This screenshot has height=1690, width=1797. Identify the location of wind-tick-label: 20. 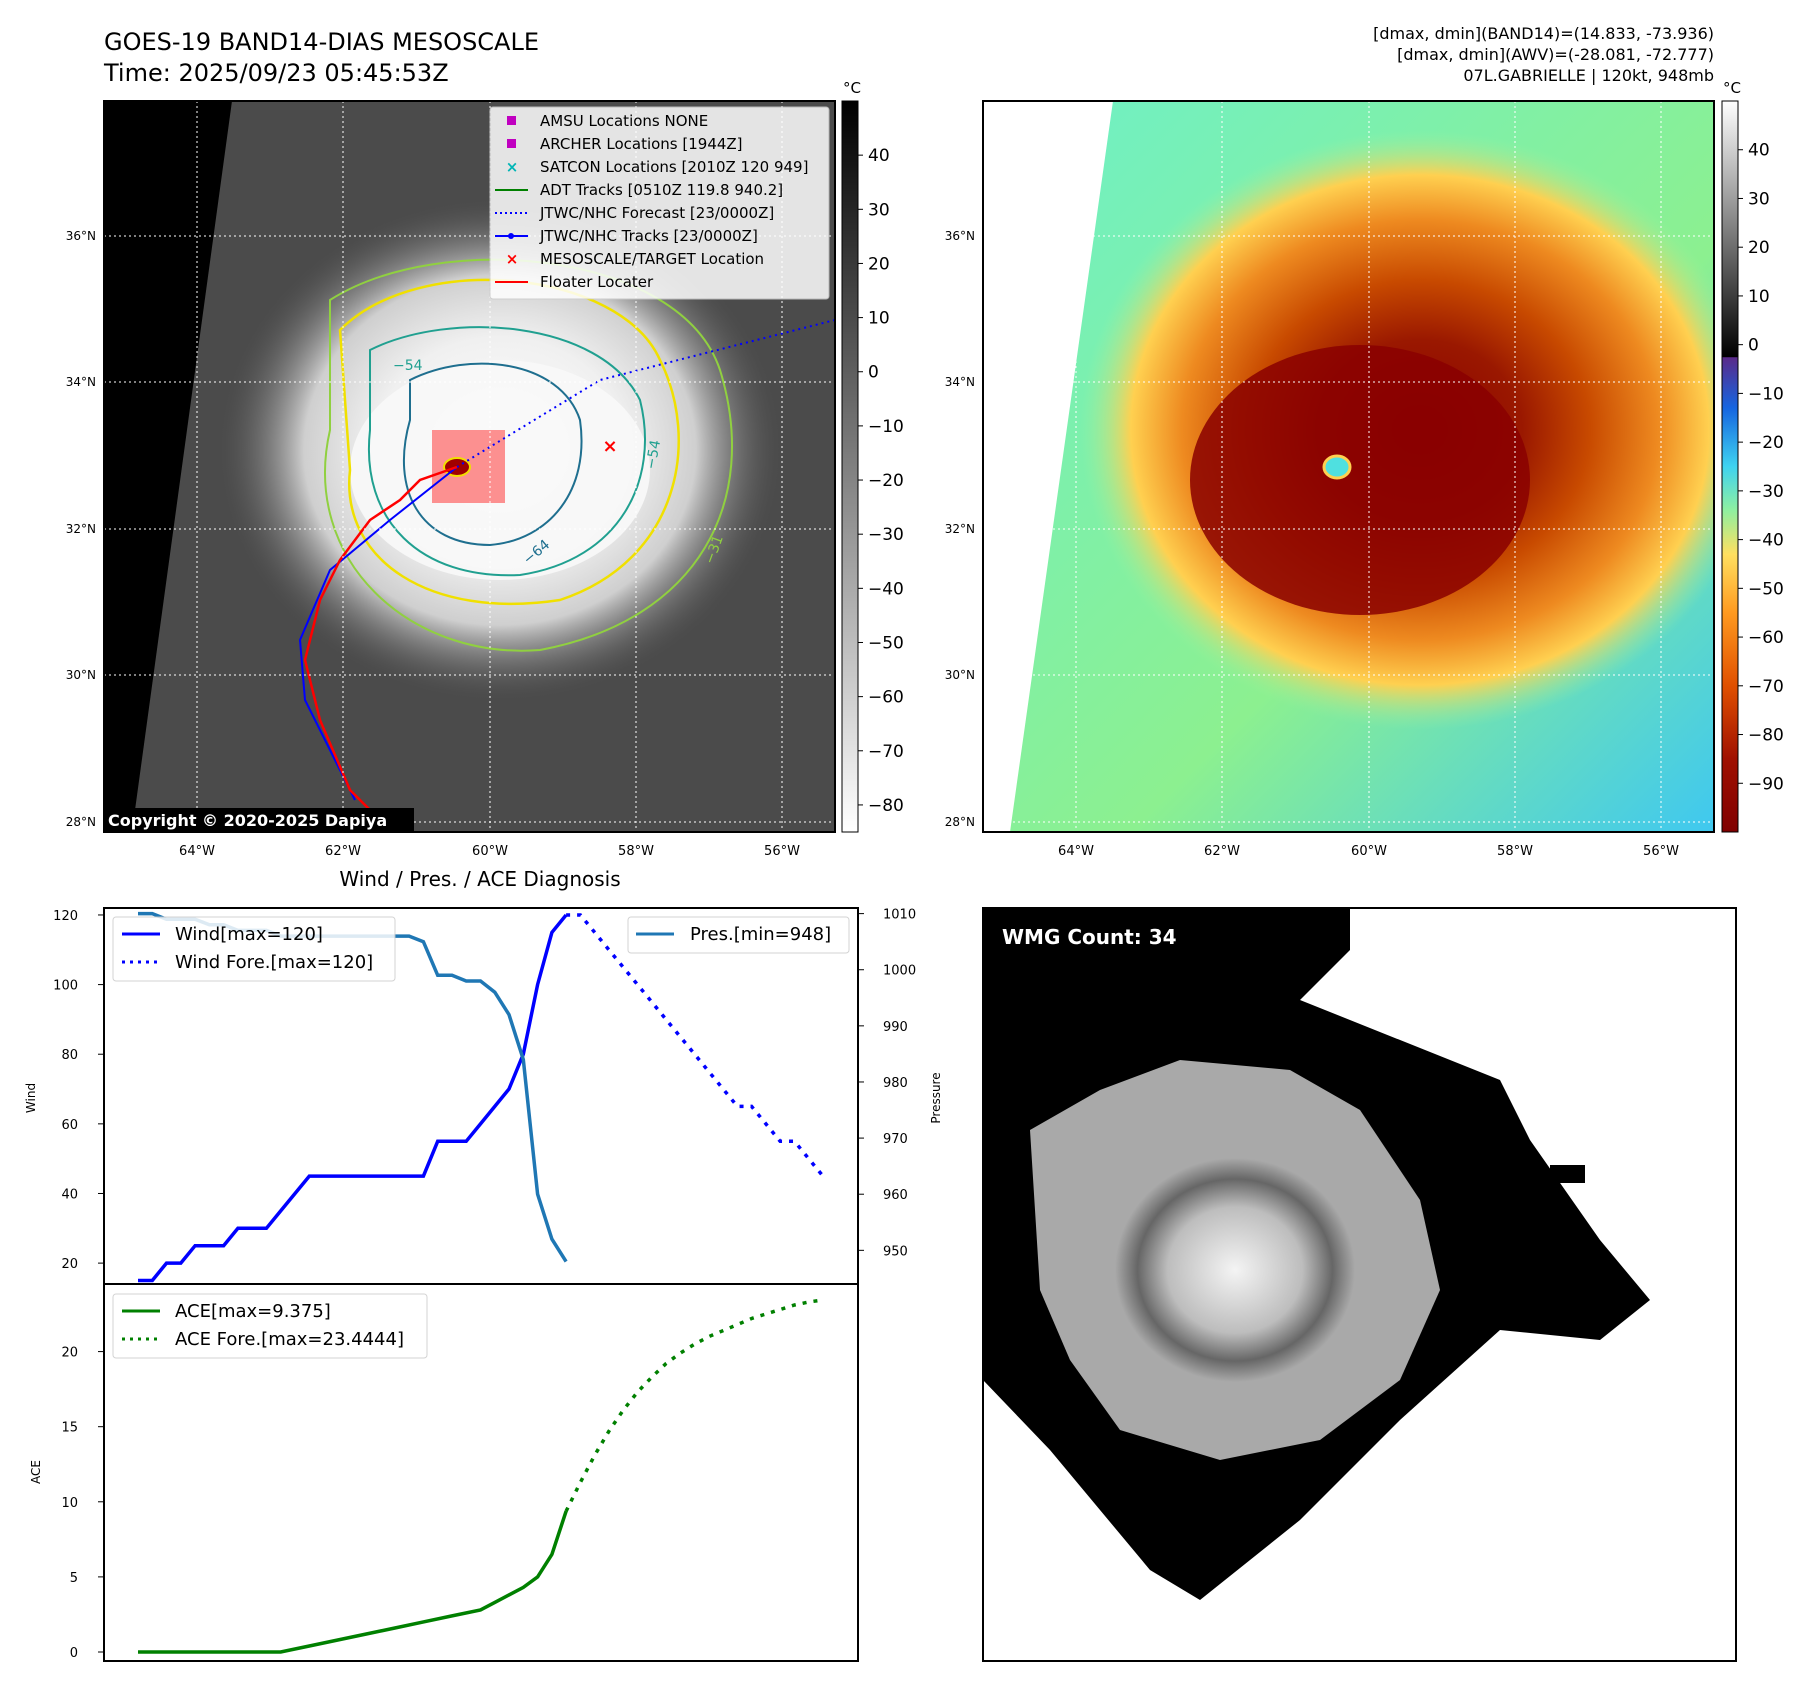
(69, 1264).